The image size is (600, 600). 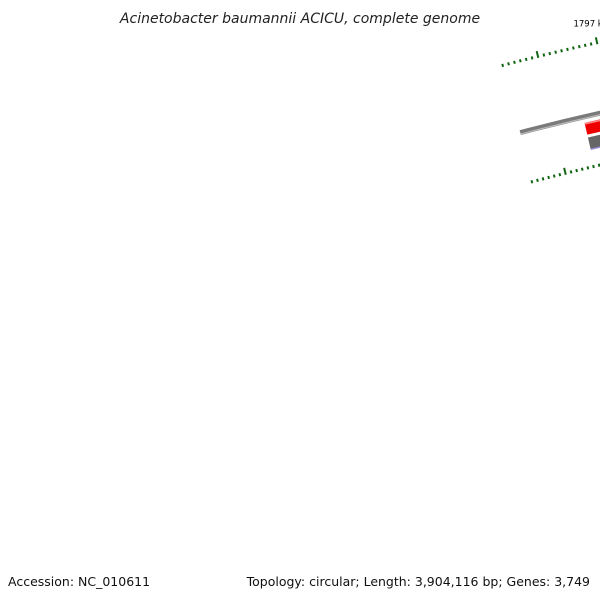 I want to click on genome-backbone, so click(x=559, y=123).